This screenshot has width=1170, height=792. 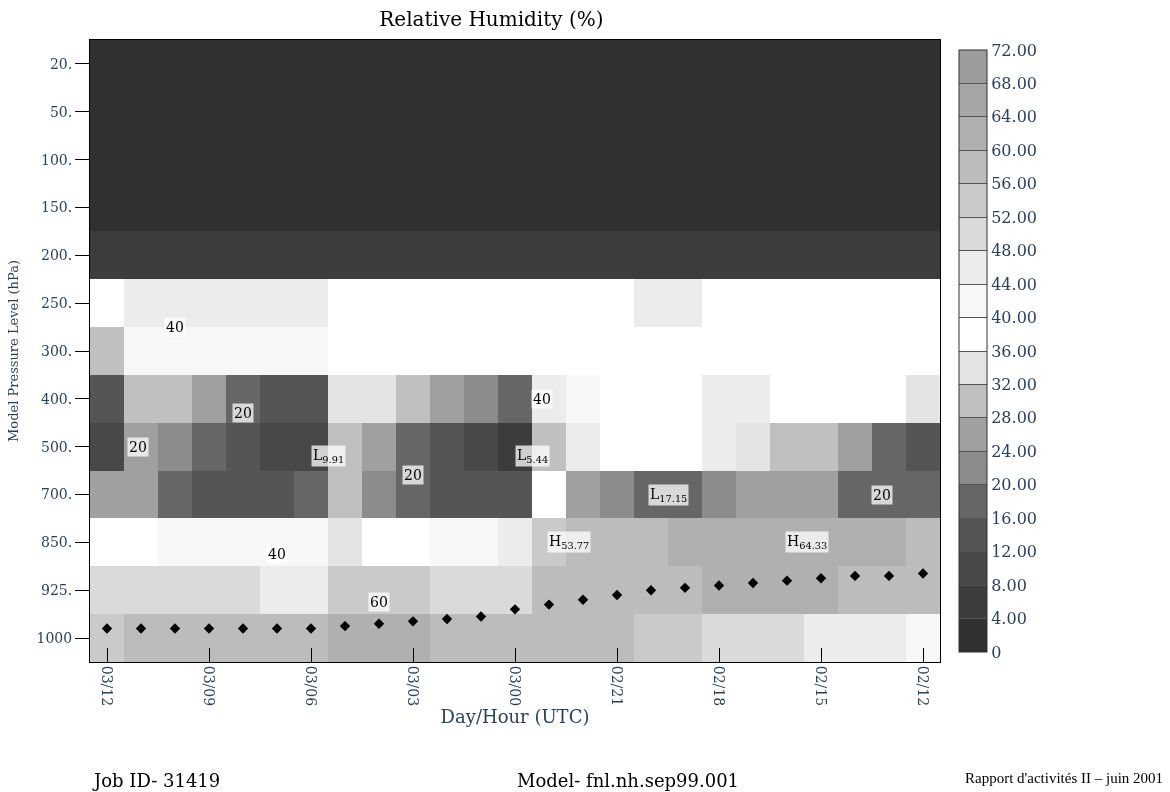 I want to click on color-bar-label: 24.00, so click(x=1014, y=451).